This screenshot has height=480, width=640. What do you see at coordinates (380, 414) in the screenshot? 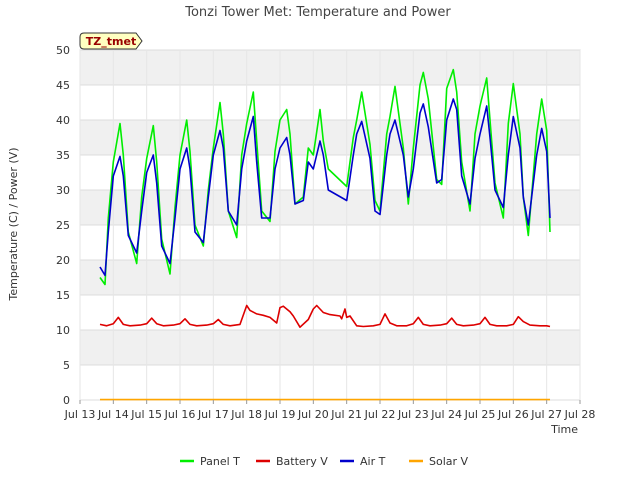
I see `x-tick-label: Jul 22` at bounding box center [380, 414].